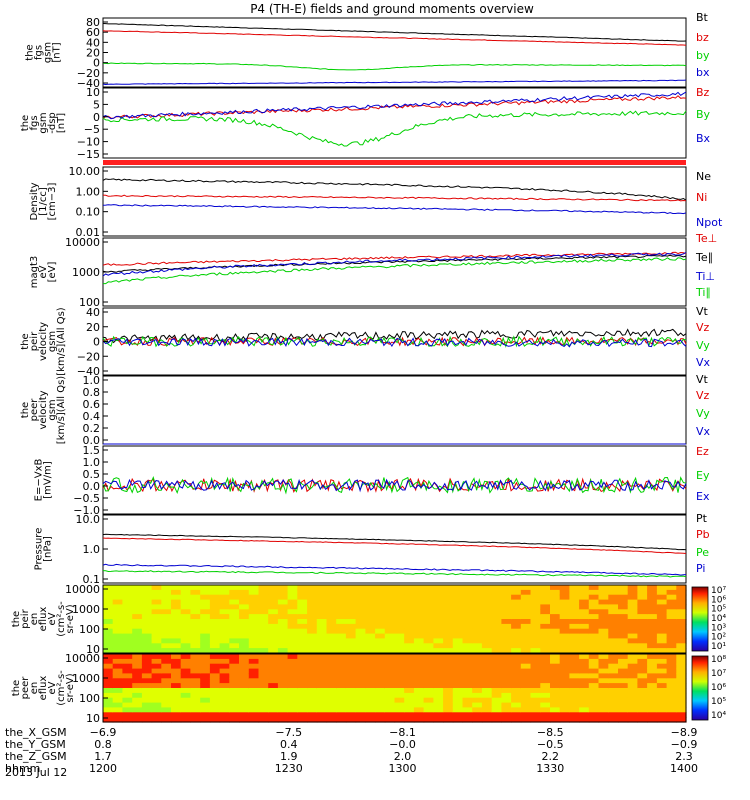 The width and height of the screenshot is (750, 800). What do you see at coordinates (394, 162) in the screenshot?
I see `panel-separator-bar` at bounding box center [394, 162].